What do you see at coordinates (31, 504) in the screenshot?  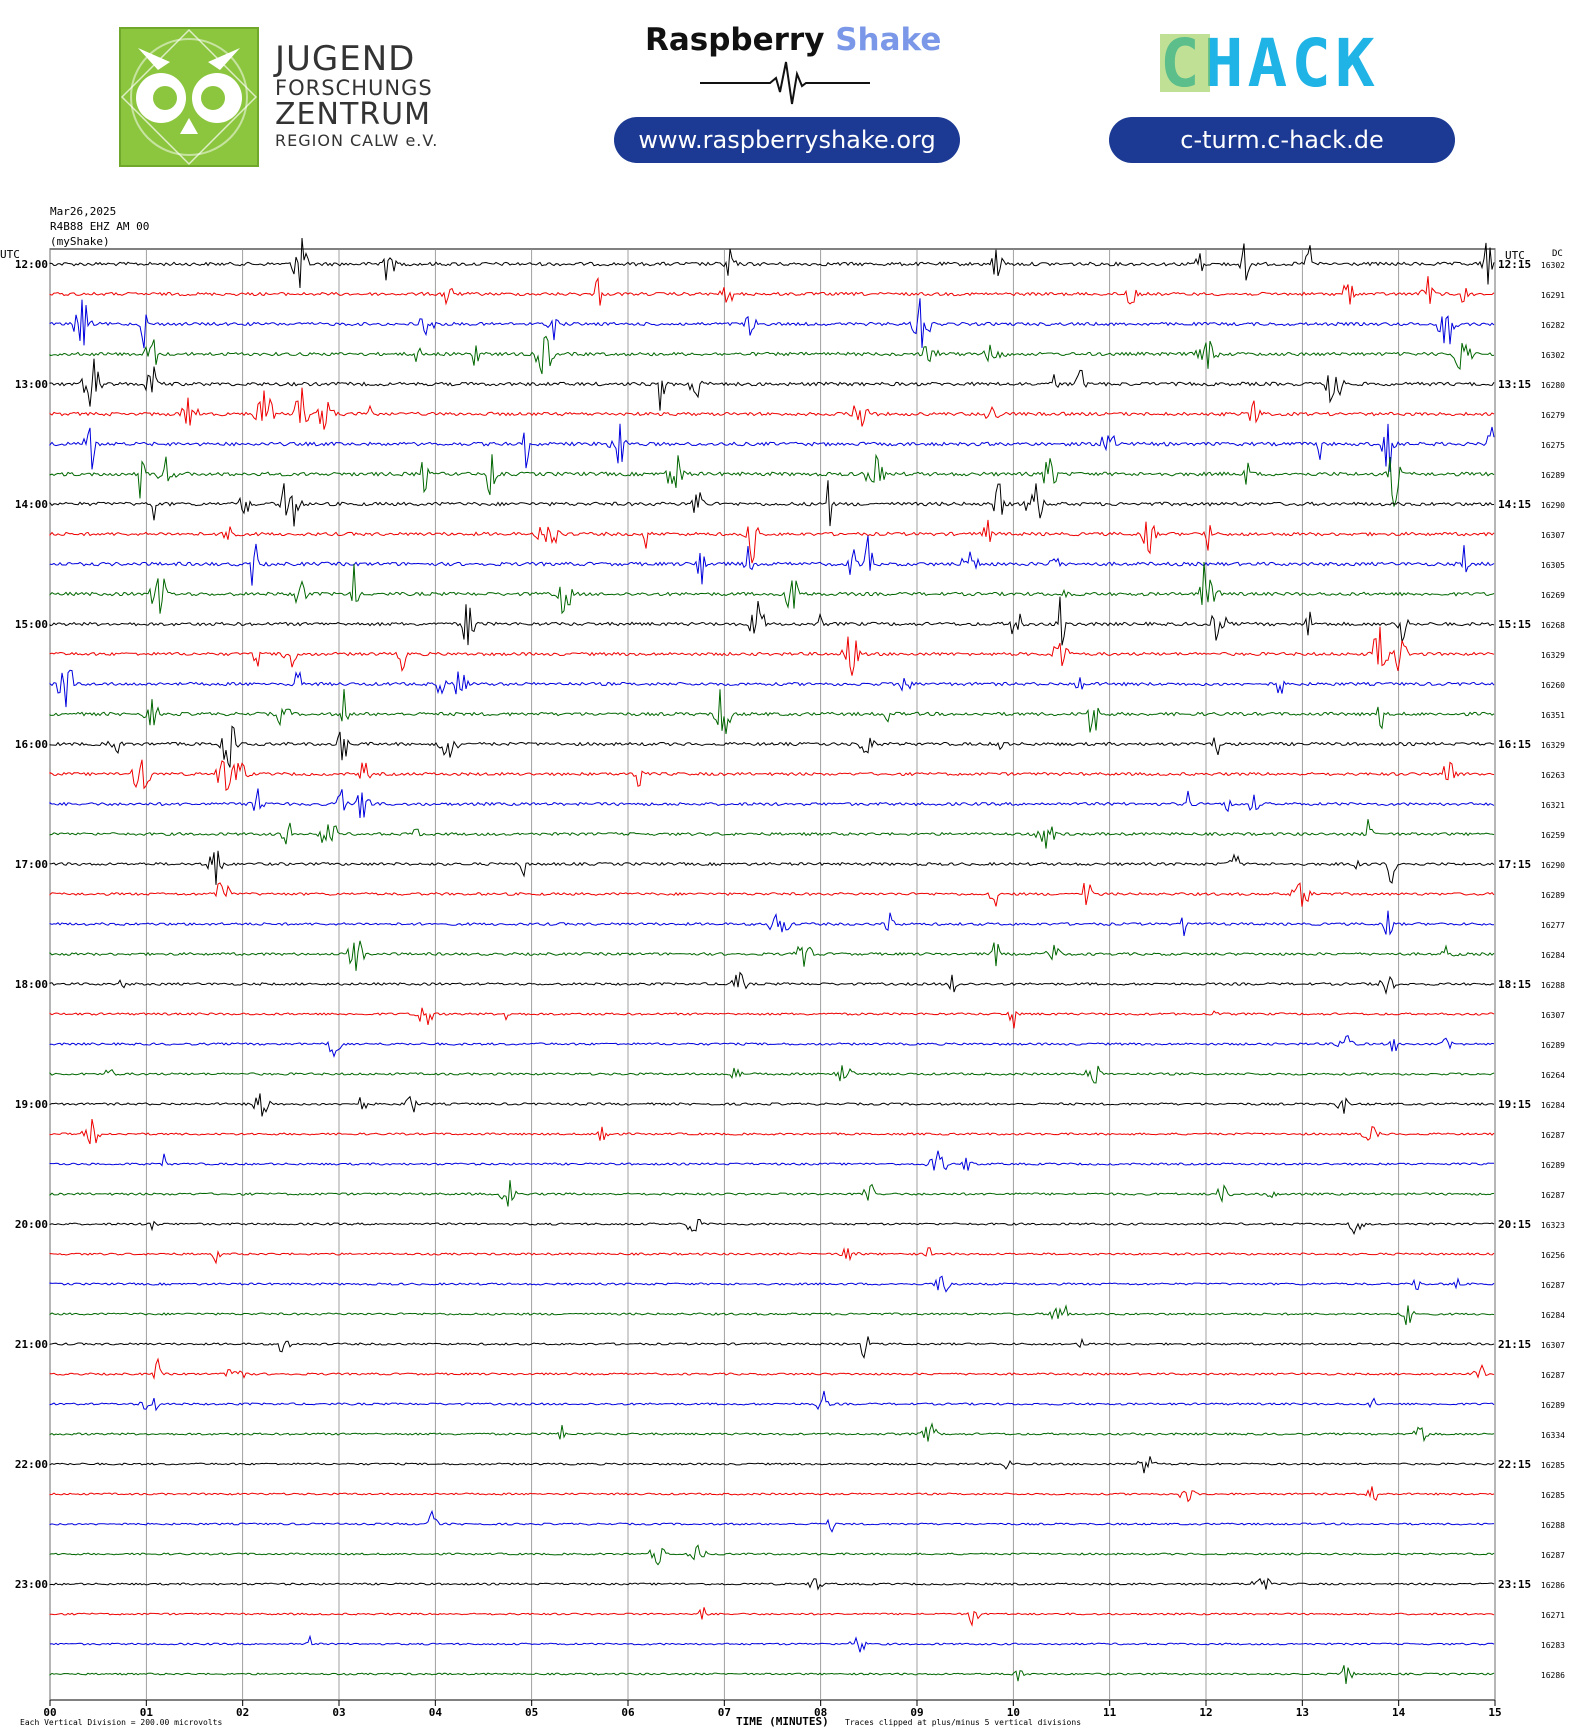 I see `hour-label-left: 14:00` at bounding box center [31, 504].